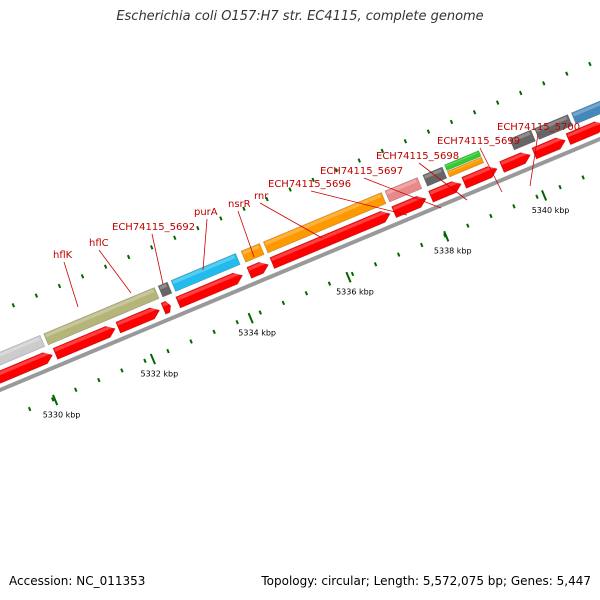 The image size is (600, 600). I want to click on gene-label-ECH74115_5696: ECH74115_5696, so click(309, 184).